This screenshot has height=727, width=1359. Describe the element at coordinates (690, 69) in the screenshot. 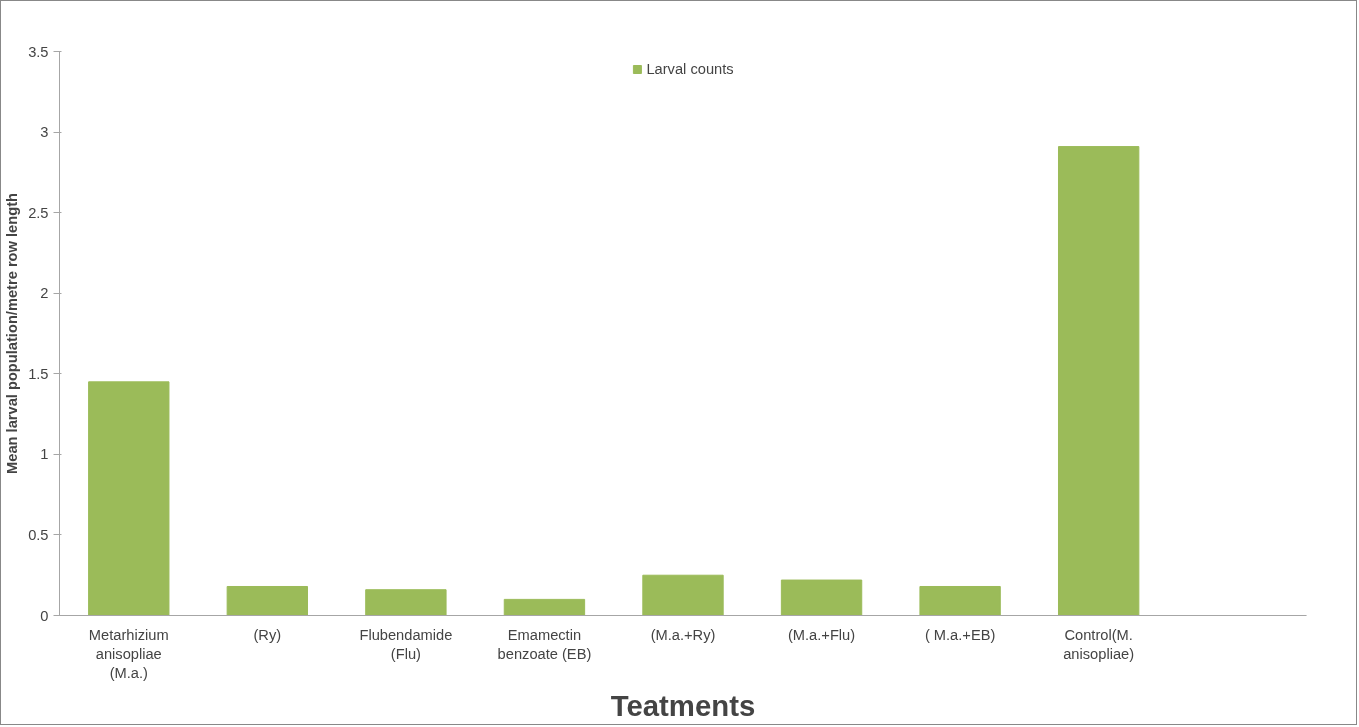

I see `legend-label: Larval counts` at that location.